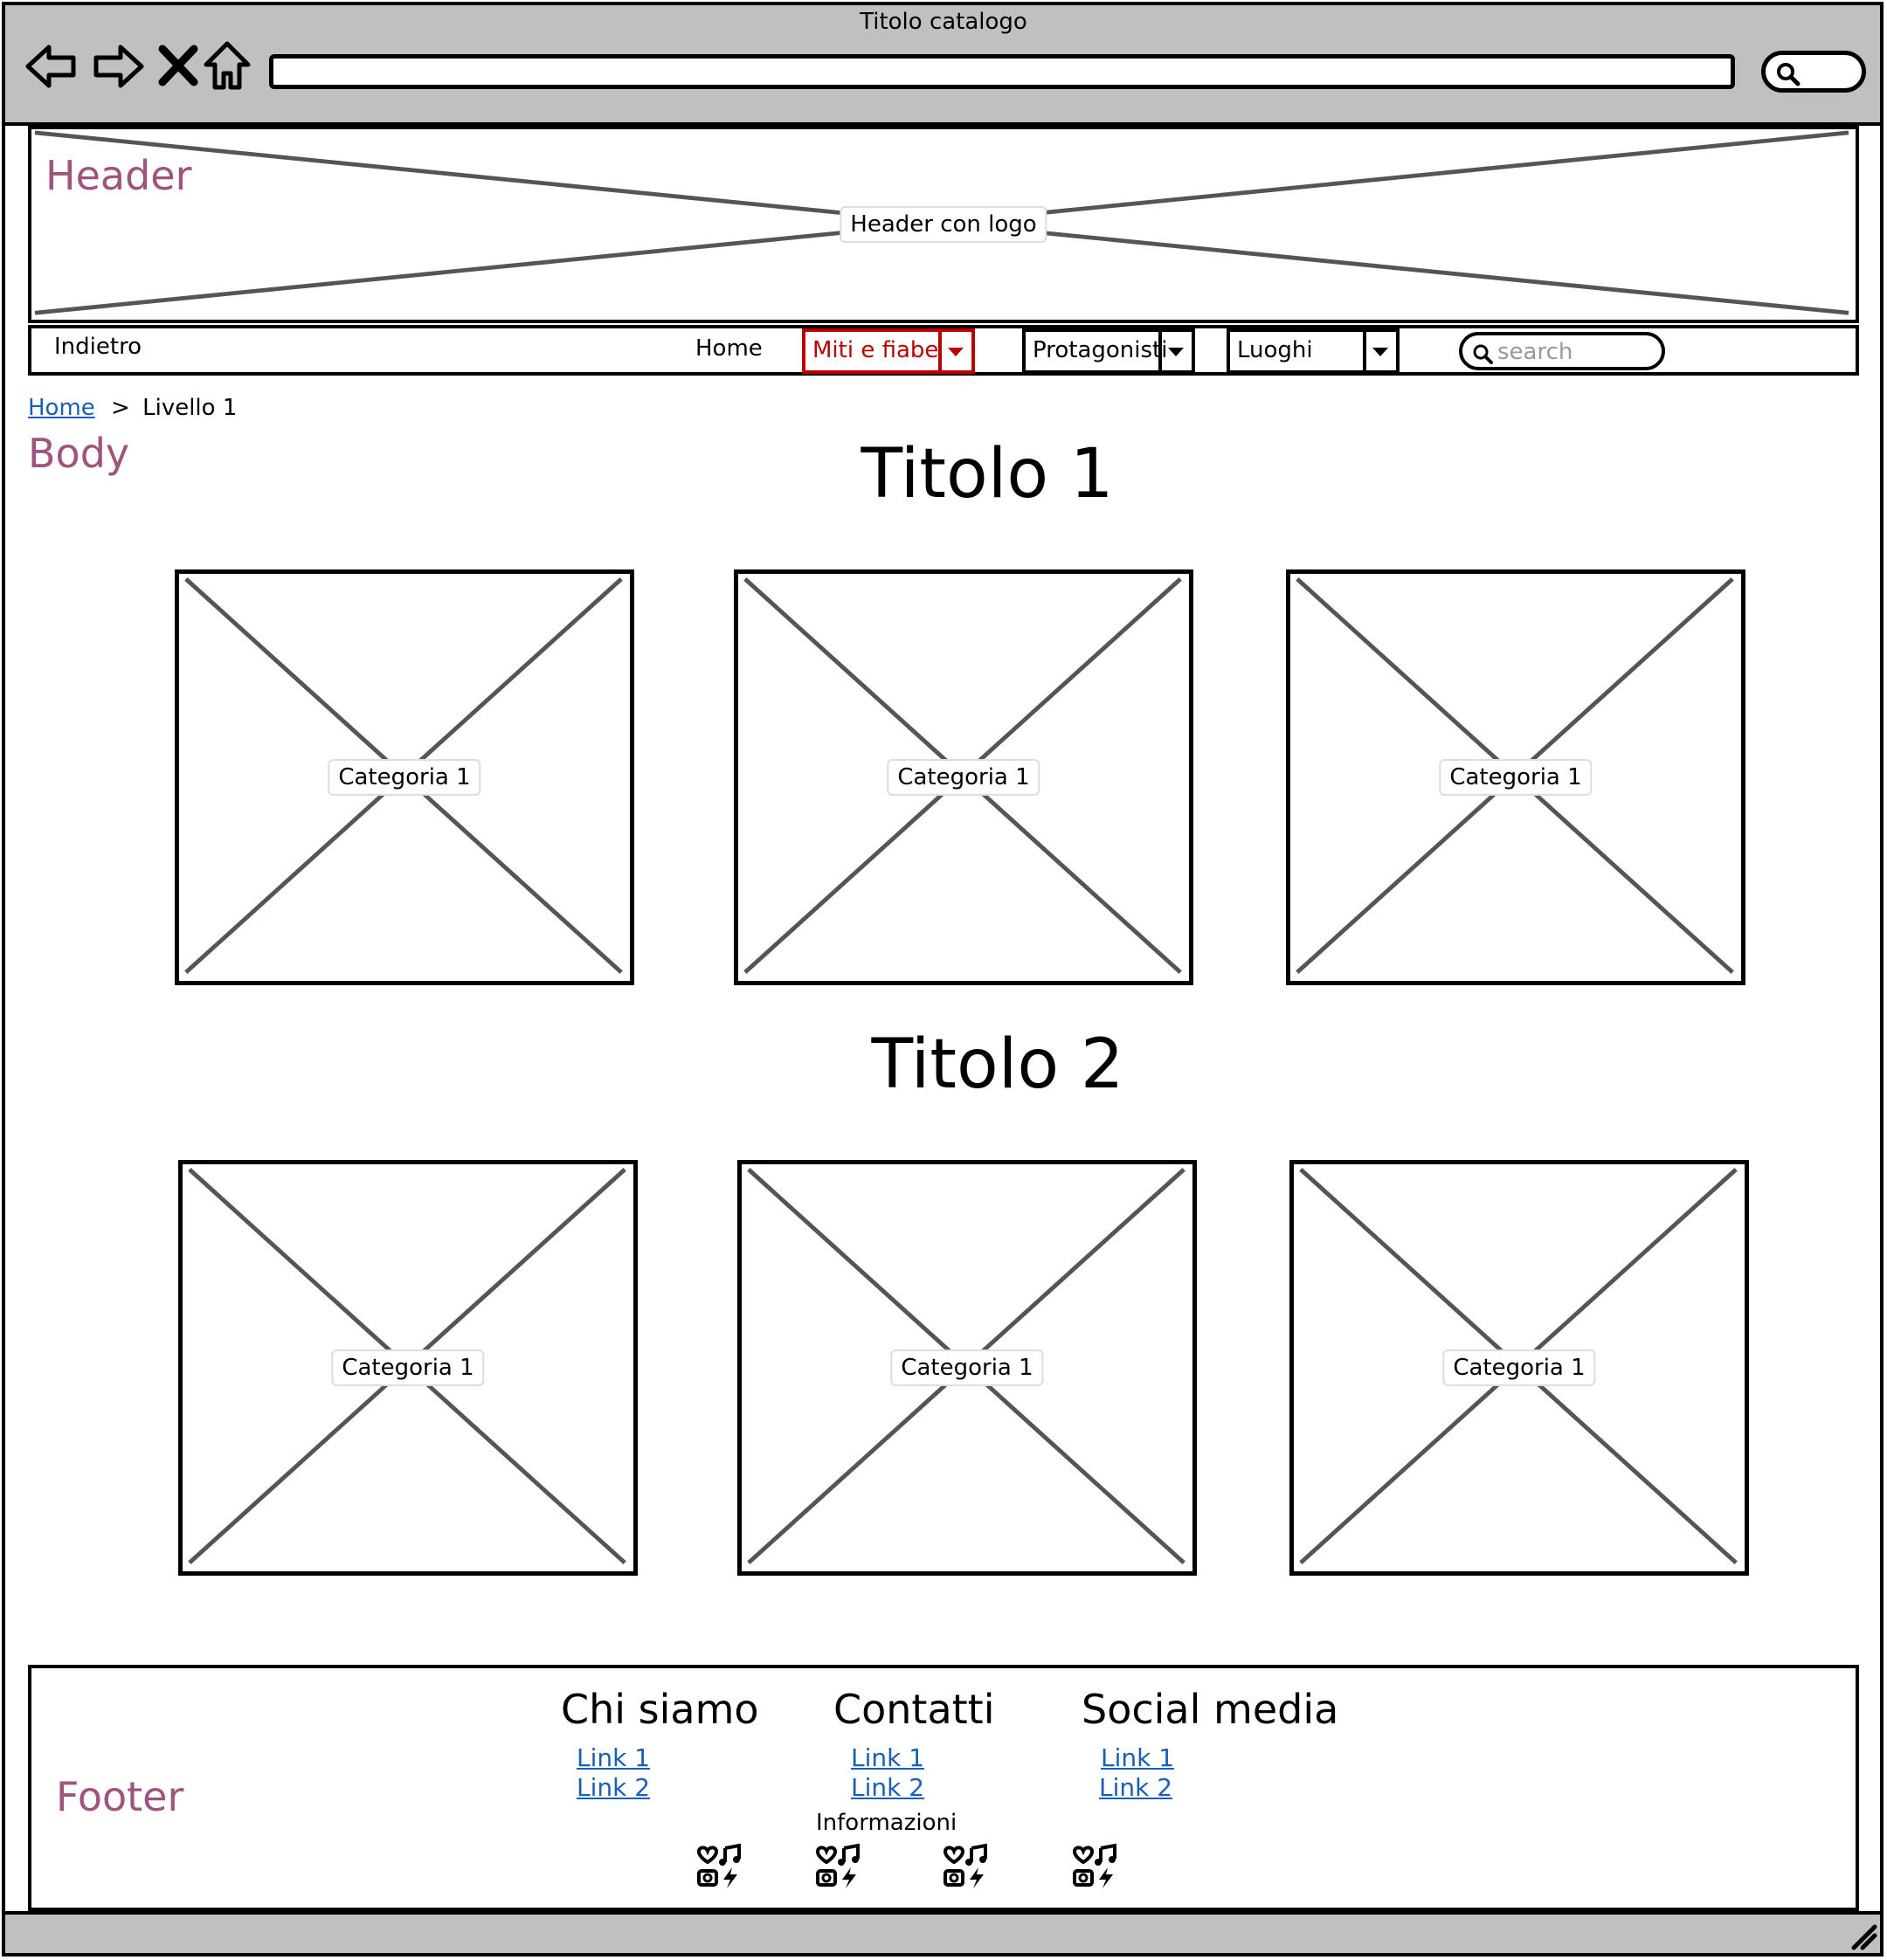  I want to click on search-input: search, so click(1562, 351).